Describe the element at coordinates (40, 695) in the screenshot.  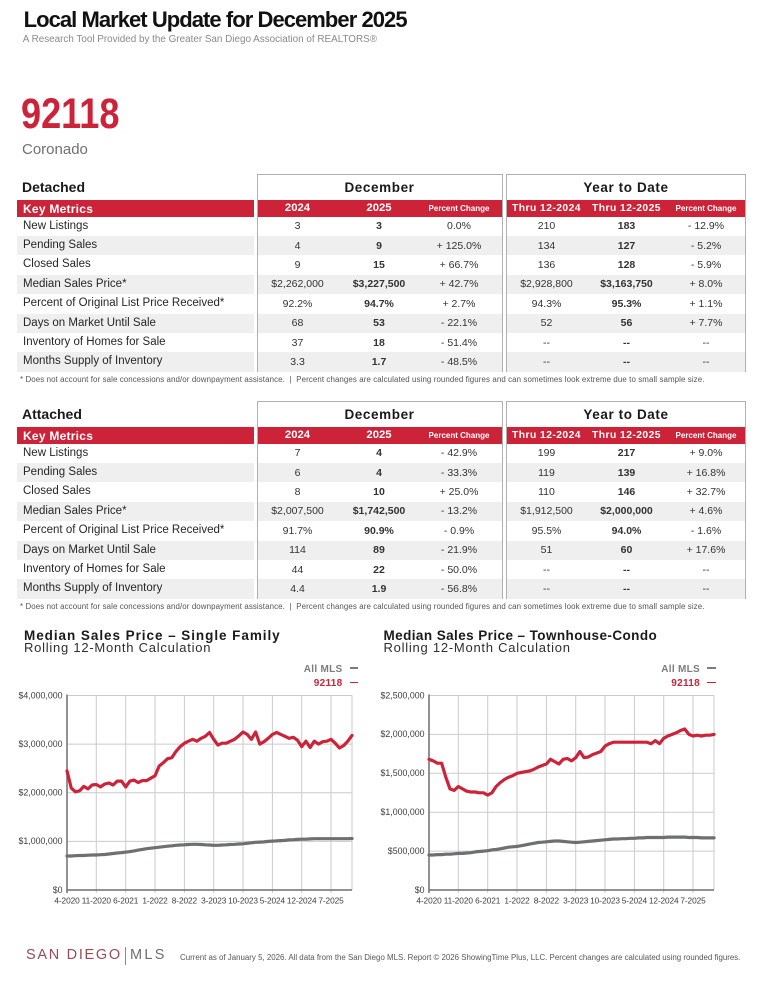
I see `svg-text: $4,000,000` at that location.